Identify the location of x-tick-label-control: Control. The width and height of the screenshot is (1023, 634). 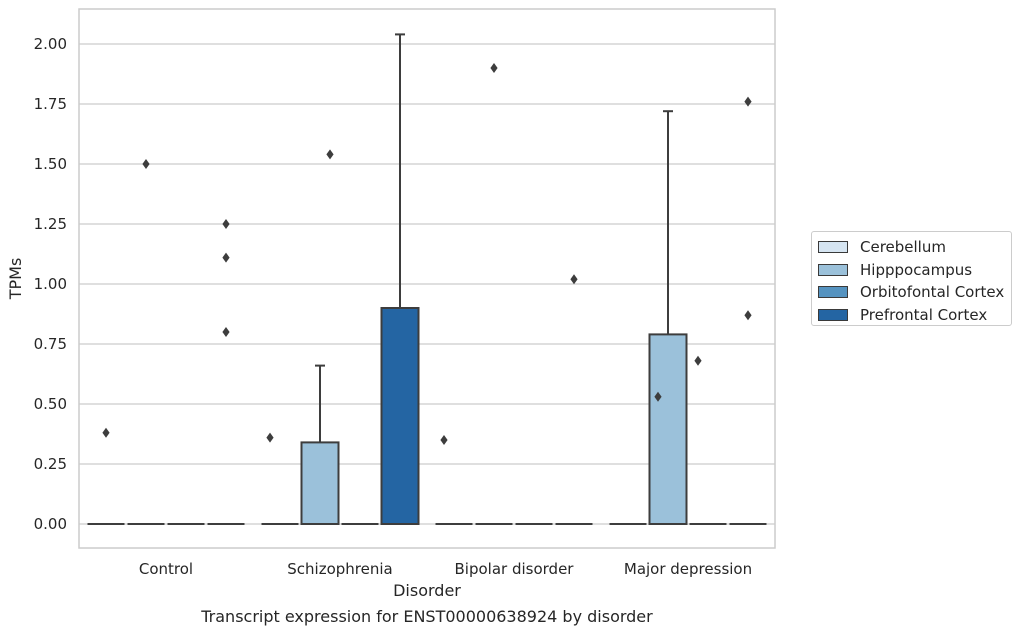
(166, 569).